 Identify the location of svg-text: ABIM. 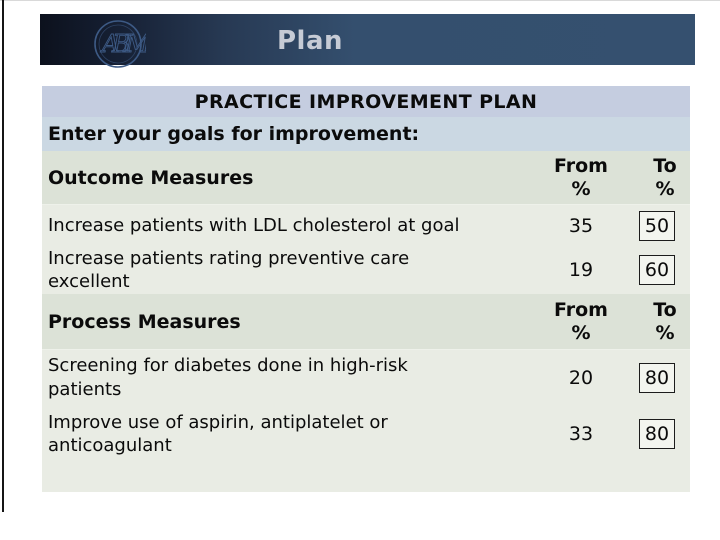
(123, 44).